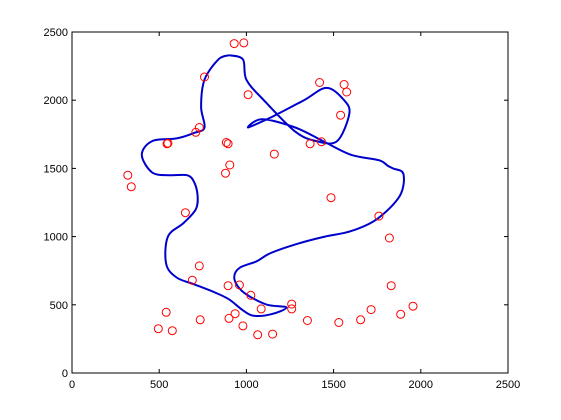 The width and height of the screenshot is (561, 420). I want to click on y-tick-label: 1500, so click(56, 169).